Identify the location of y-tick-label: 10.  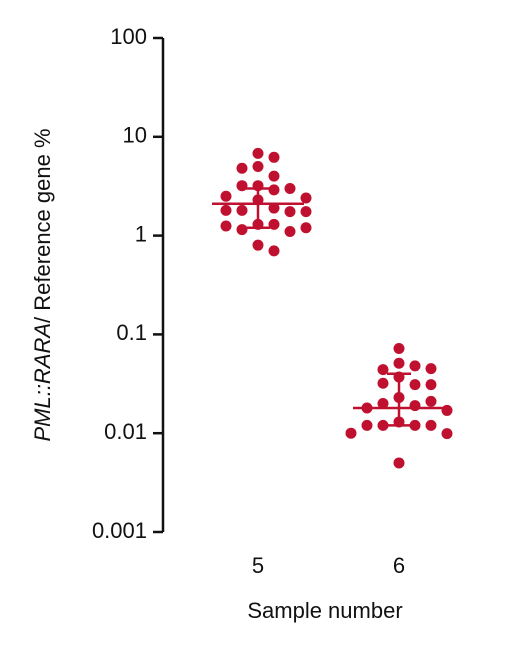
(135, 135).